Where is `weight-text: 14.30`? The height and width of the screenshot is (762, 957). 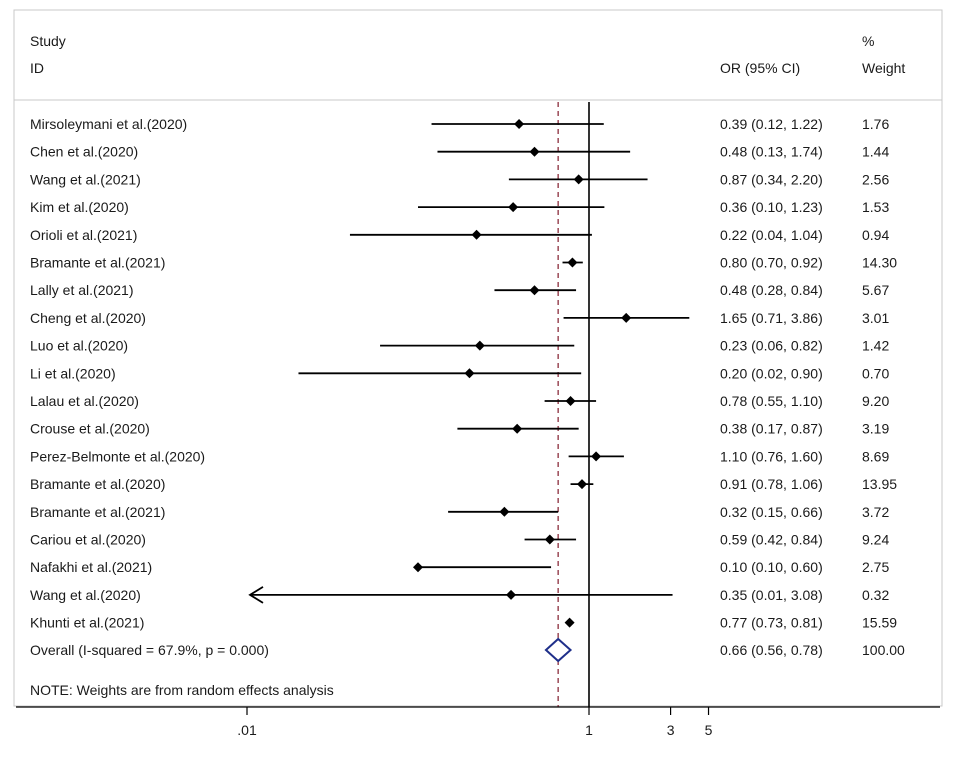
weight-text: 14.30 is located at coordinates (879, 263).